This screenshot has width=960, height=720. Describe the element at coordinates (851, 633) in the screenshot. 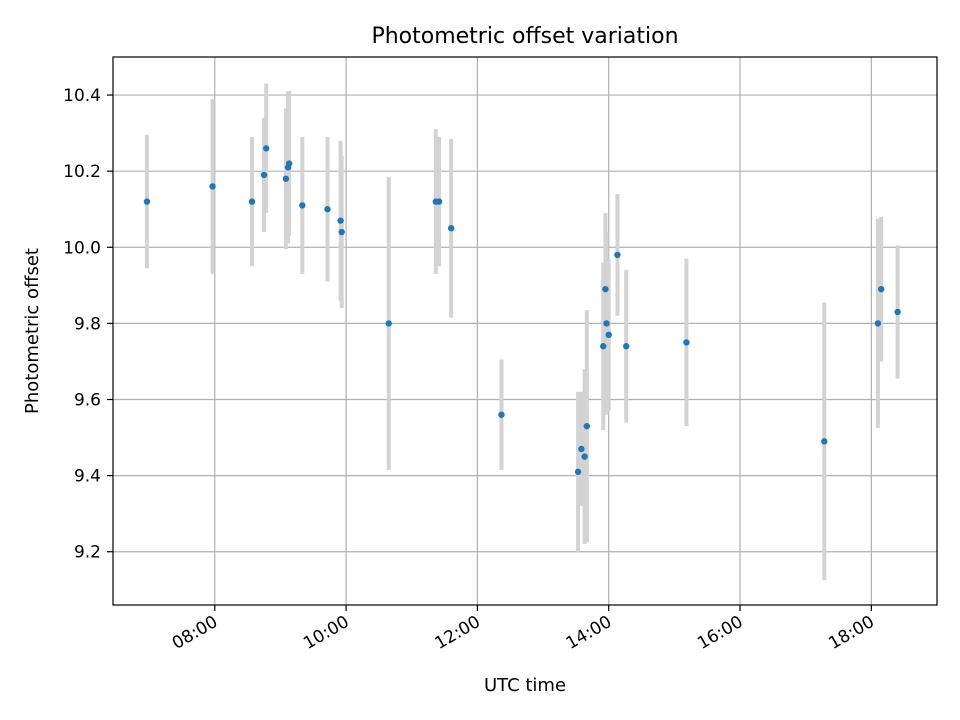

I see `x-tick-label: 18:00` at that location.